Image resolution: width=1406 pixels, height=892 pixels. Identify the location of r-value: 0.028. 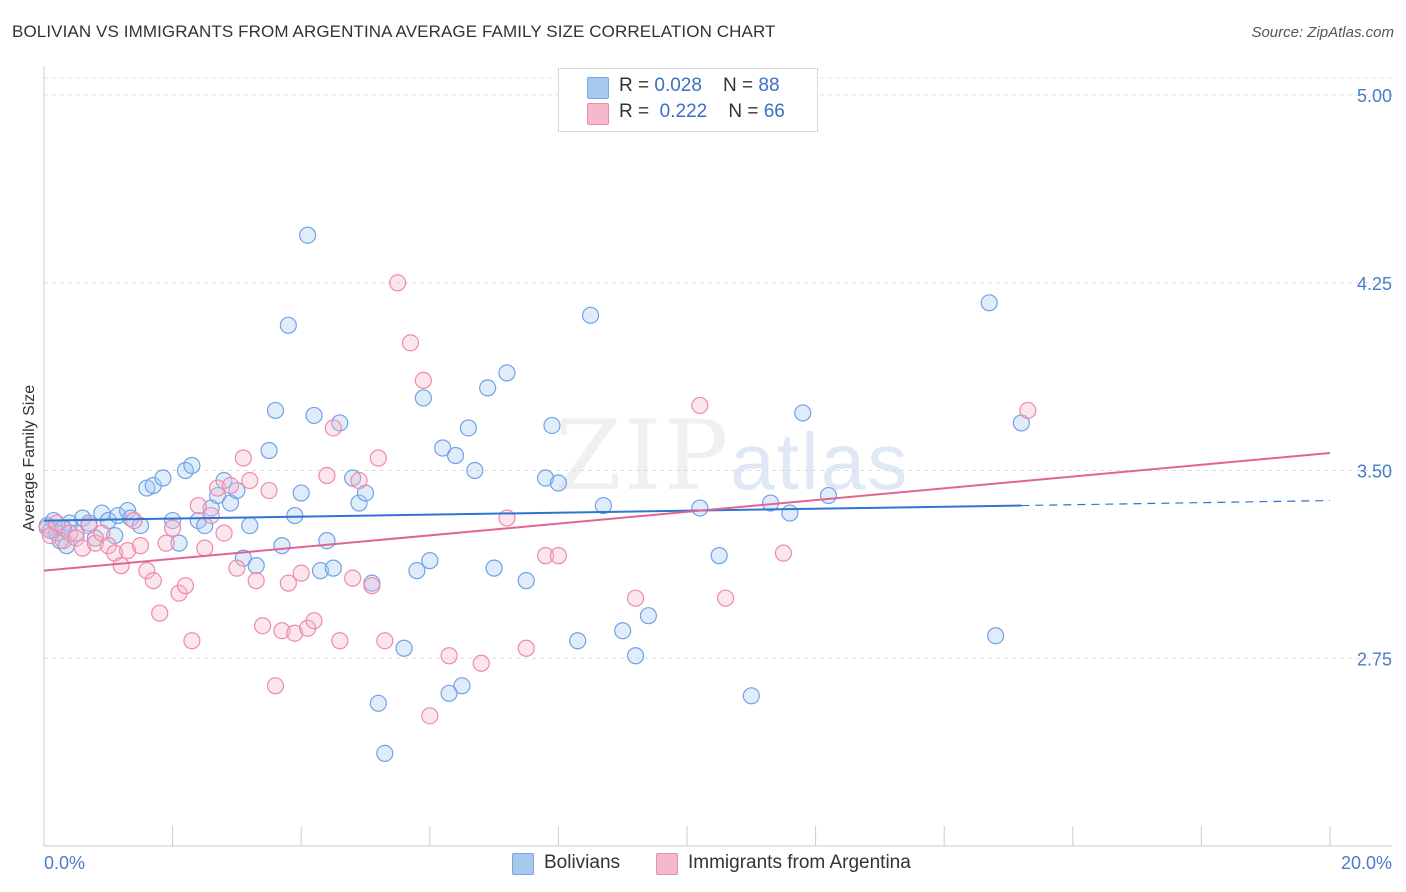
(678, 85).